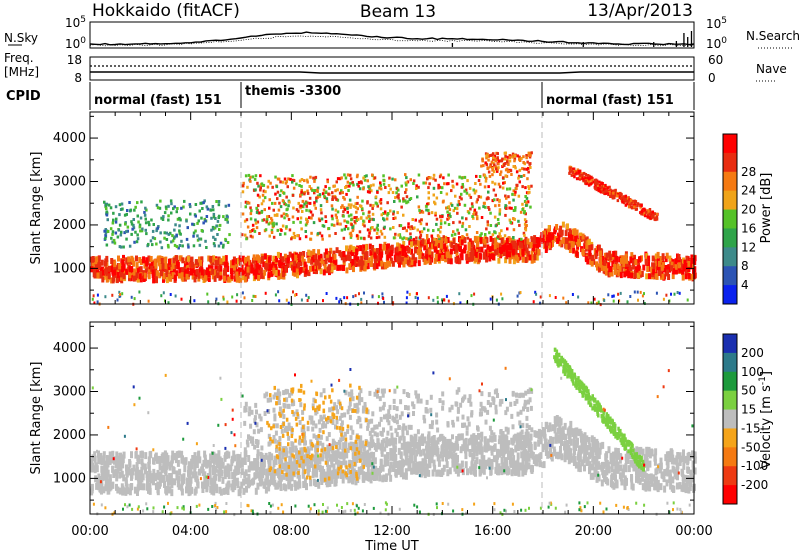  Describe the element at coordinates (69, 182) in the screenshot. I see `y-tick-label: 3000` at that location.